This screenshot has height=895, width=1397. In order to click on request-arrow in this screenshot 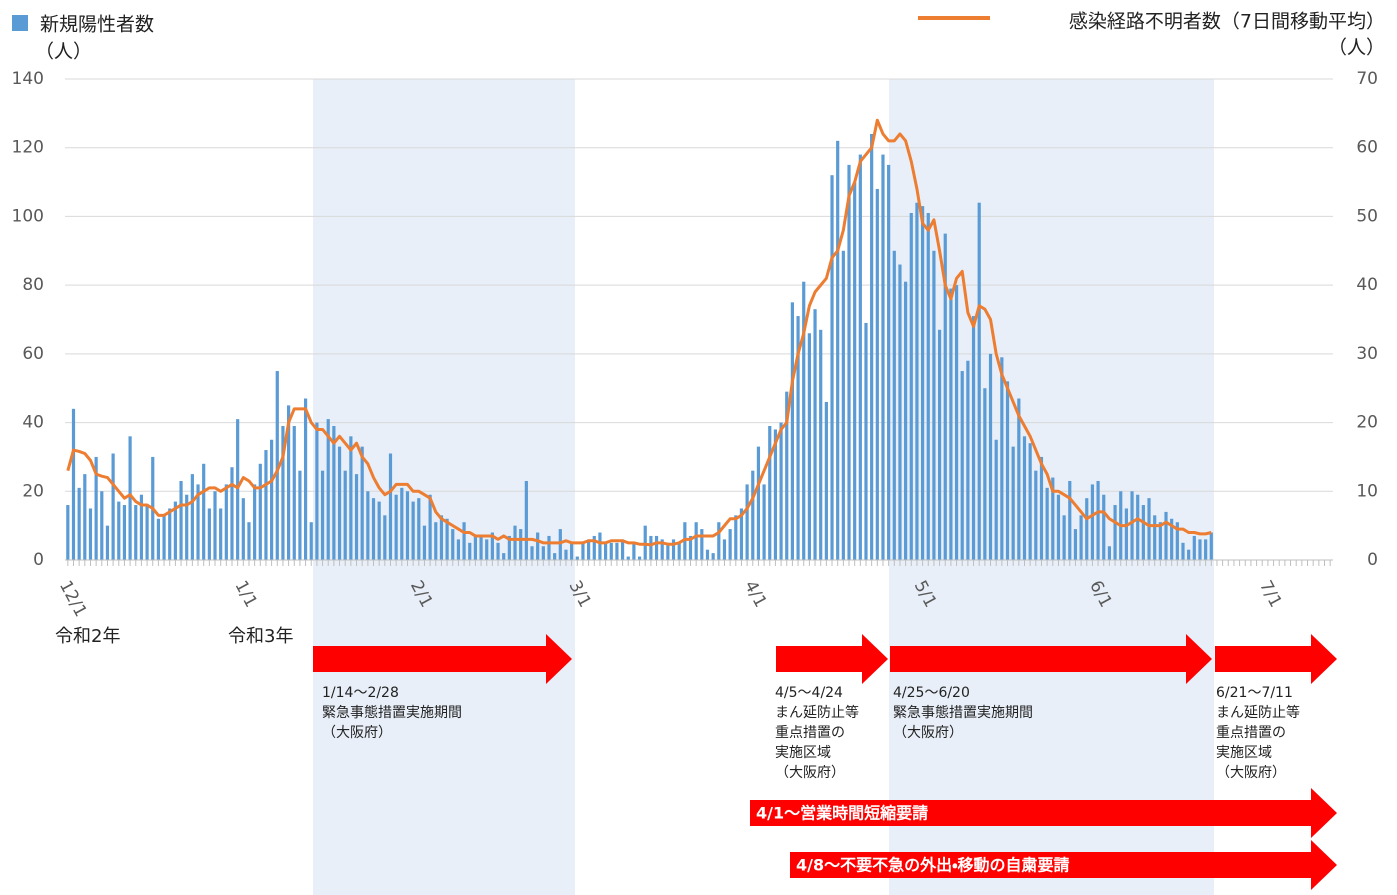, I will do `click(1063, 865)`.